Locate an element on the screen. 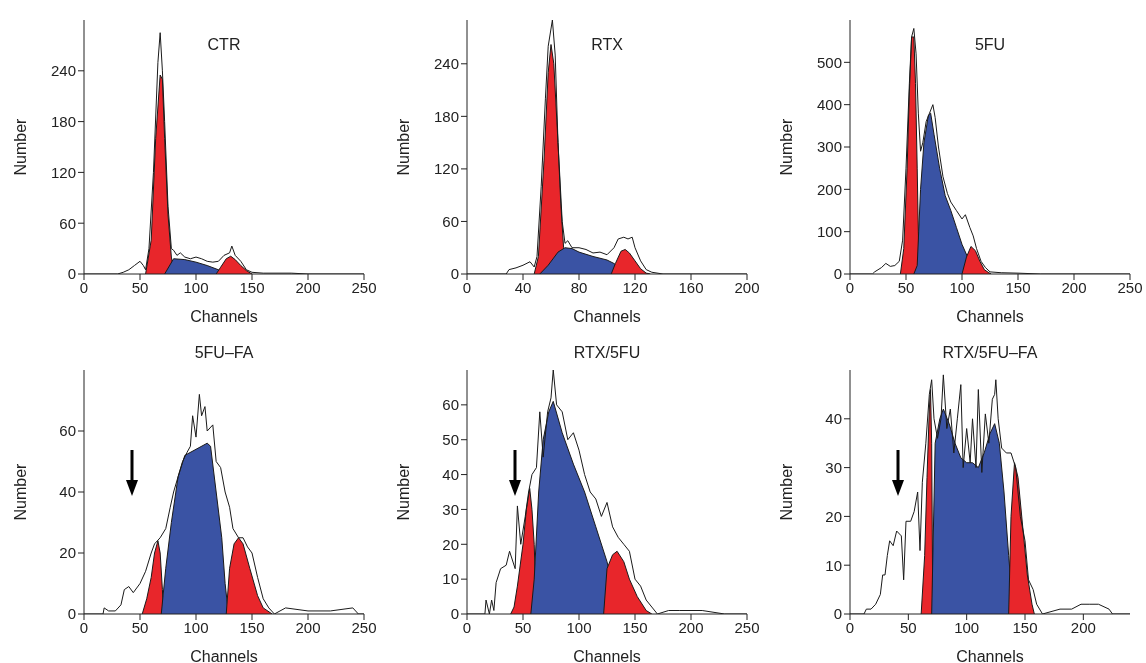 Image resolution: width=1146 pixels, height=663 pixels. chart-title: RTX/5FU–FA is located at coordinates (990, 353).